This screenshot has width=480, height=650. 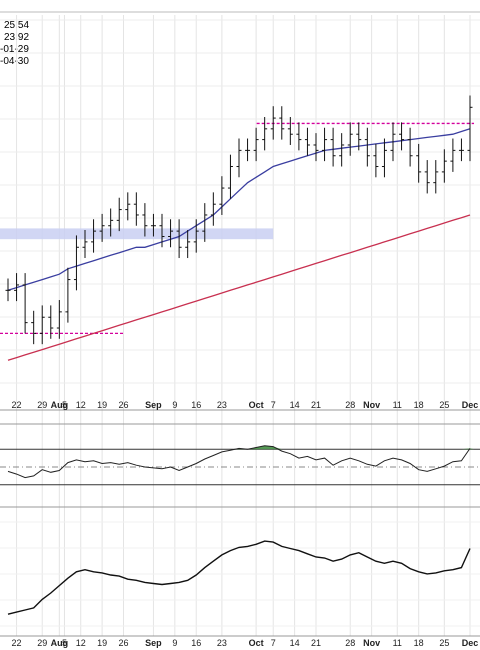 I want to click on info-line-3: -01-29, so click(x=14, y=49).